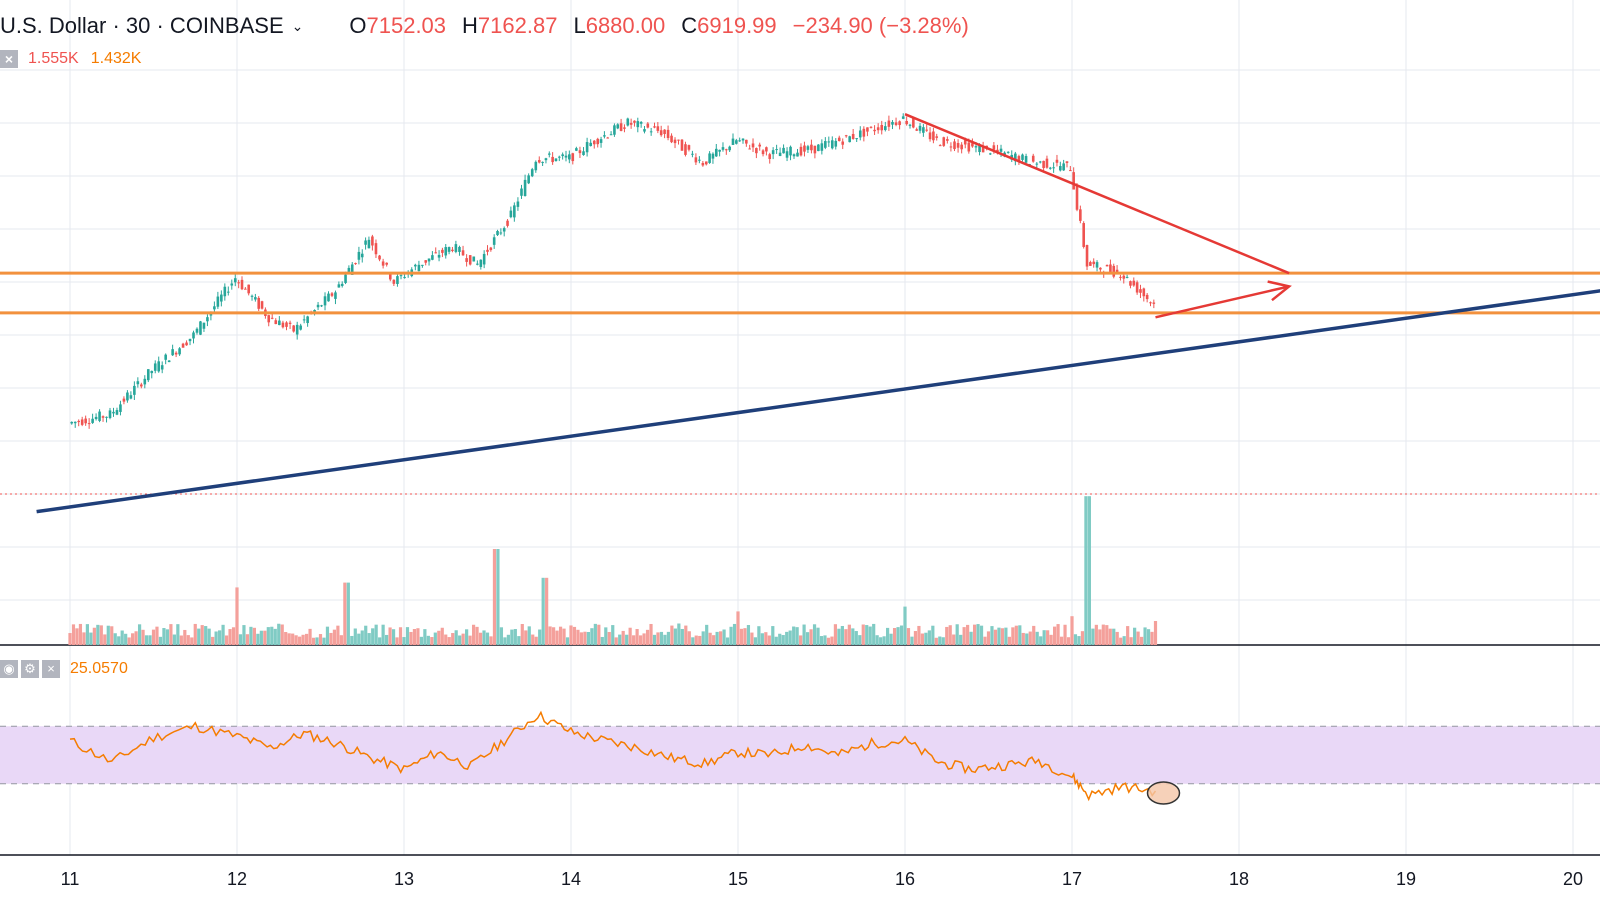 Image resolution: width=1600 pixels, height=900 pixels. What do you see at coordinates (30, 669) in the screenshot?
I see `gear-icon: ⚙` at bounding box center [30, 669].